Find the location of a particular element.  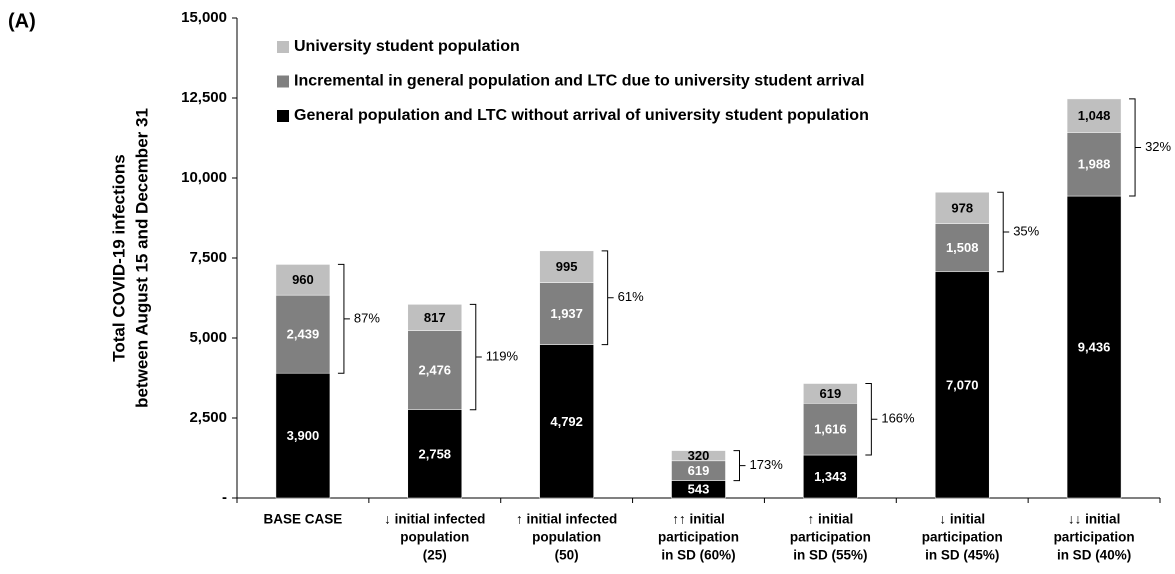

data-label: 320 is located at coordinates (699, 455).